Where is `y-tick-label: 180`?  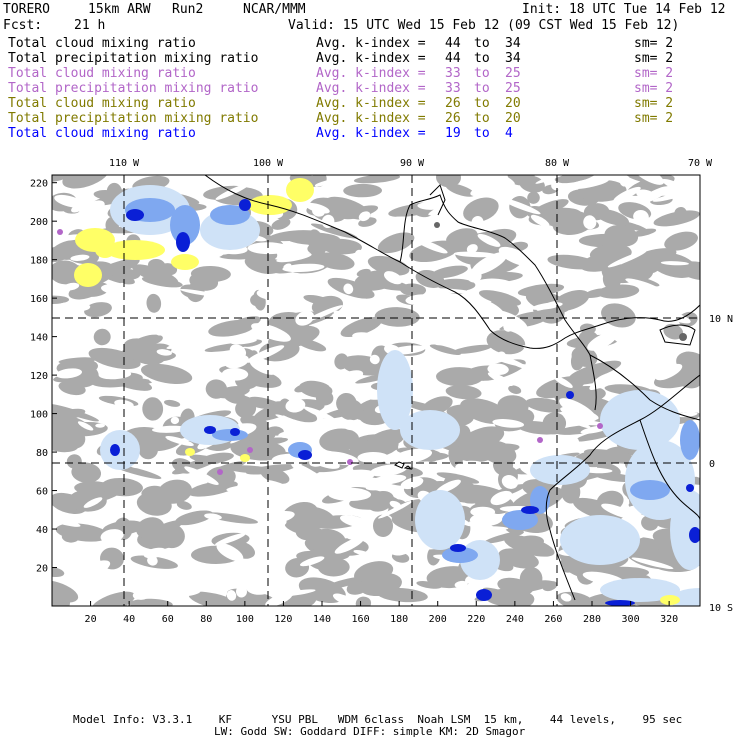 y-tick-label: 180 is located at coordinates (39, 261).